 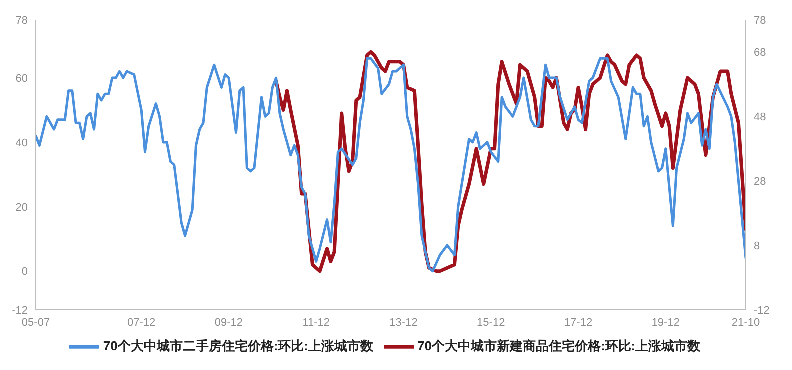 I want to click on y2-tick-label: 48, so click(x=760, y=118).